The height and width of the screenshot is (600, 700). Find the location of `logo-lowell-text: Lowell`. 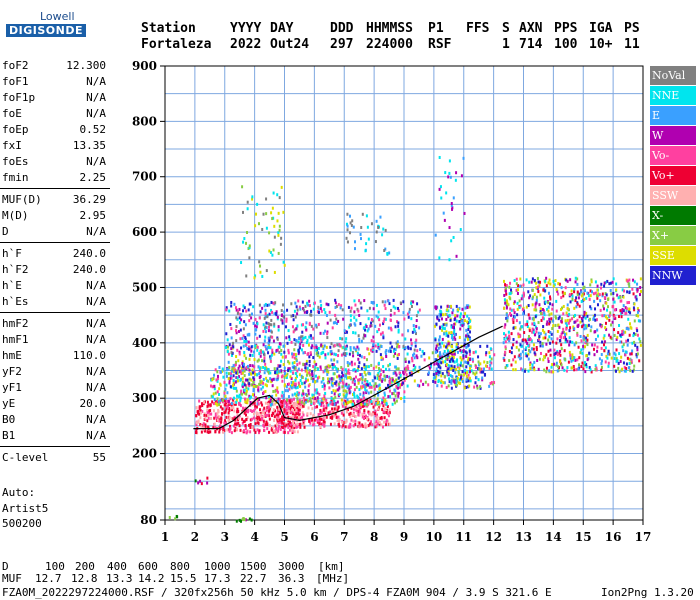

logo-lowell-text: Lowell is located at coordinates (57, 16).